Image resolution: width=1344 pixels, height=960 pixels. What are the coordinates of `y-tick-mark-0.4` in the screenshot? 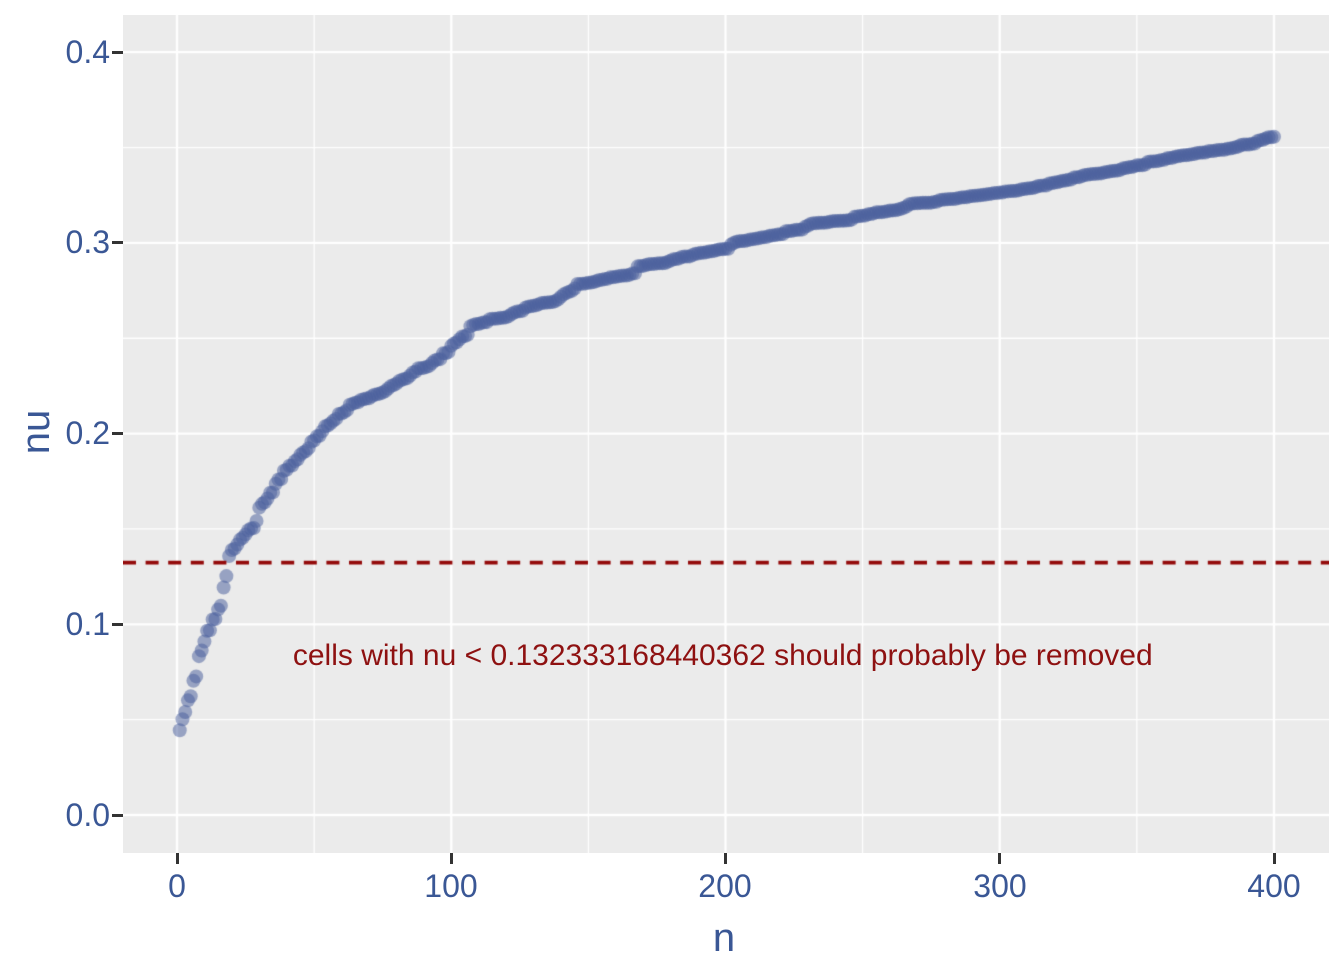 It's located at (117, 52).